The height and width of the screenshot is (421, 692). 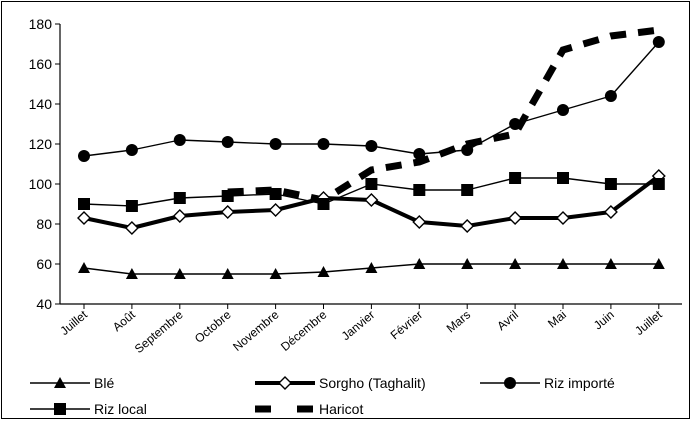 I want to click on legend-label: Riz importé, so click(x=579, y=383).